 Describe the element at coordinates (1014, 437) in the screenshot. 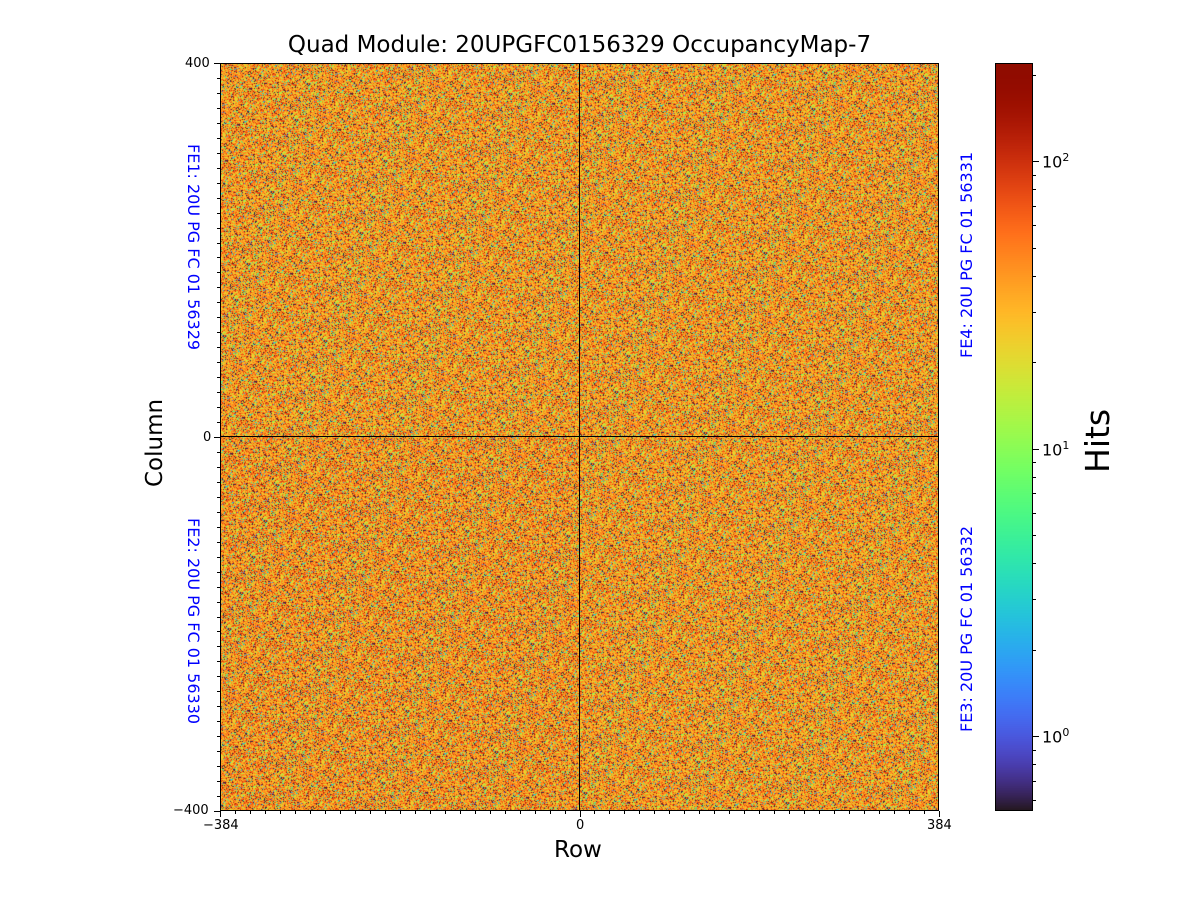

I see `colorbar` at that location.